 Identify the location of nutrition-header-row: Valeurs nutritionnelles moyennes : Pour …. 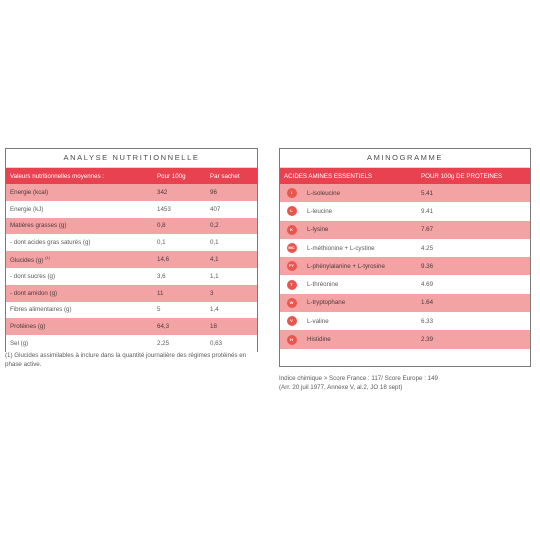
(131, 176).